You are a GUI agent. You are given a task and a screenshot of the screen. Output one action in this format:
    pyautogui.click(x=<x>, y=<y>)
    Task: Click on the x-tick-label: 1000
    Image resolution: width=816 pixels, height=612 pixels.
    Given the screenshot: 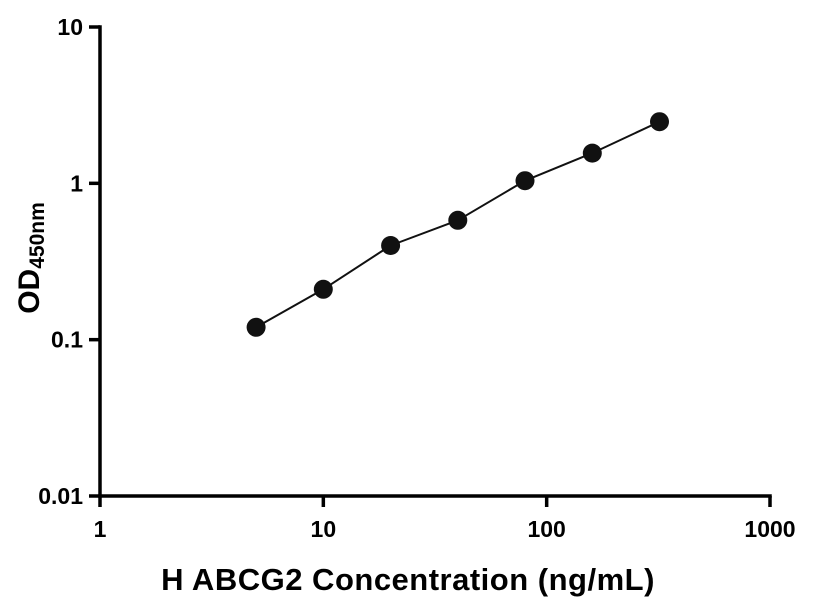 What is the action you would take?
    pyautogui.click(x=769, y=529)
    